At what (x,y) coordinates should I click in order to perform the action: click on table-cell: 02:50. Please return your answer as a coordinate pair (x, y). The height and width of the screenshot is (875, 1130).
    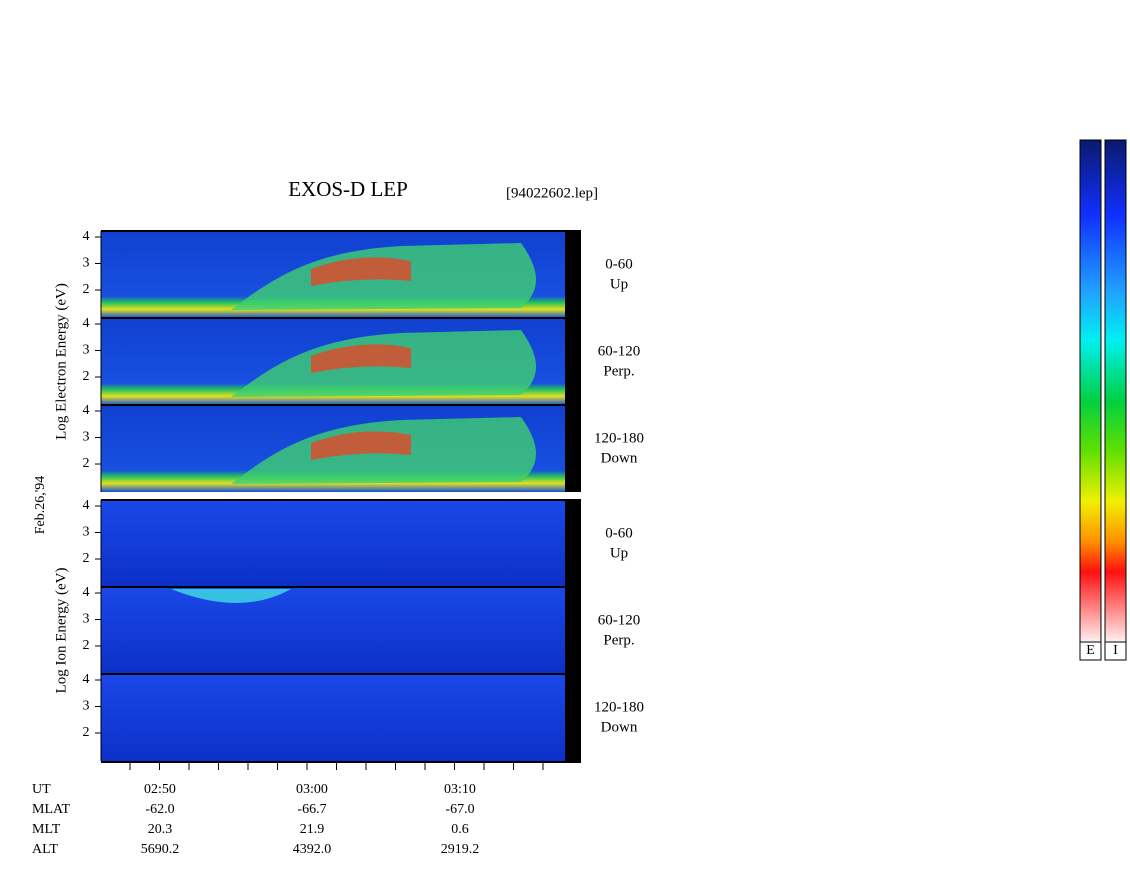
    Looking at the image, I should click on (160, 789).